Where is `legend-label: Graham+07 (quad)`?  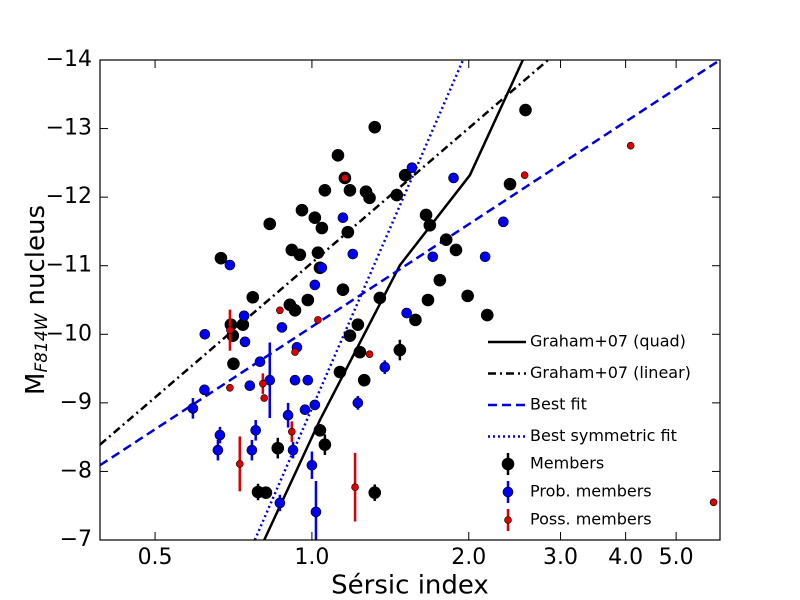
legend-label: Graham+07 (quad) is located at coordinates (608, 341).